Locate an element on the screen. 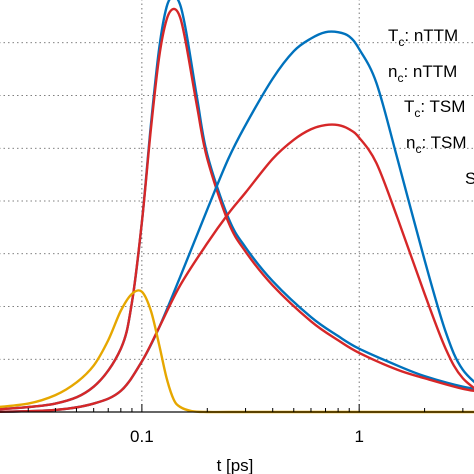 The image size is (474, 474). x-ticks: 0.1 1 is located at coordinates (245, 425).